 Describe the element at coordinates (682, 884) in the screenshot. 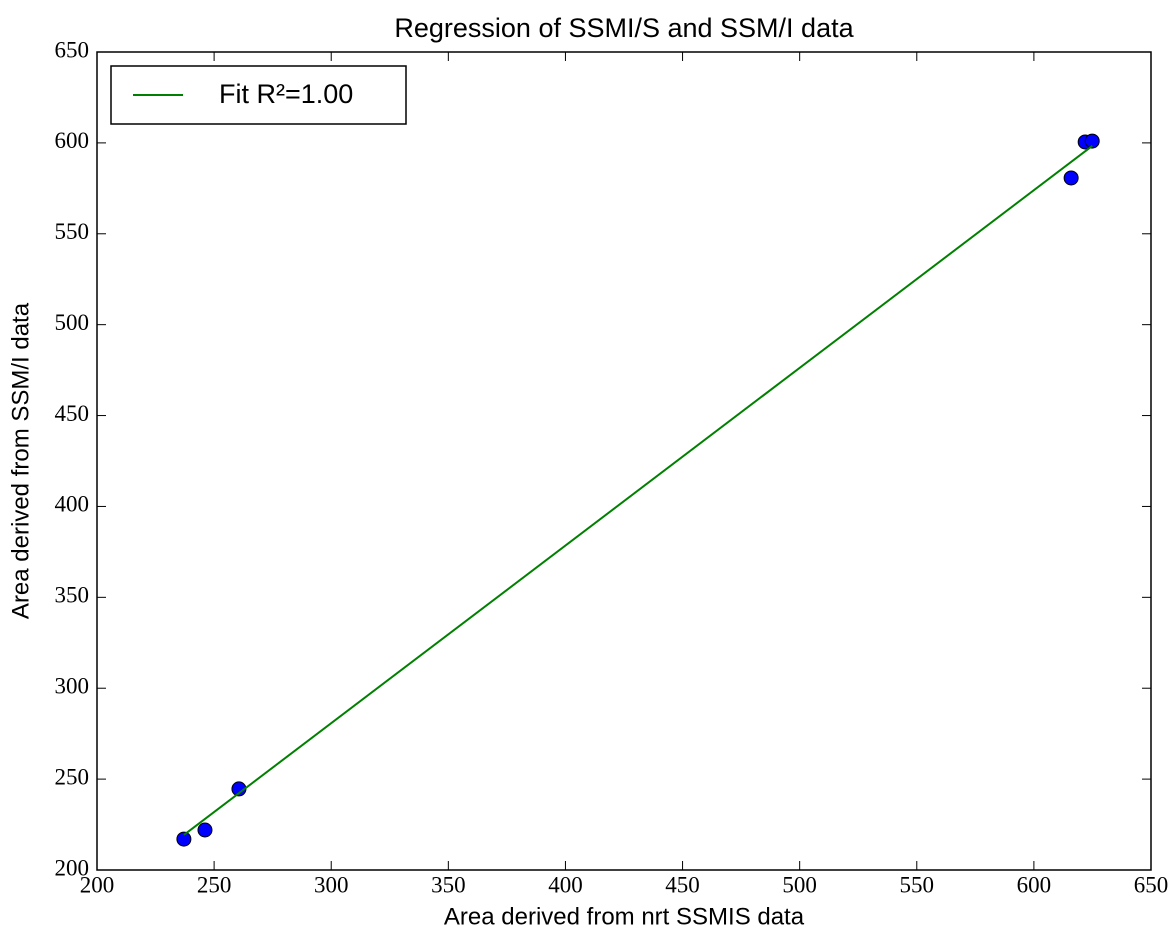

I see `x-tick-label: 450` at that location.